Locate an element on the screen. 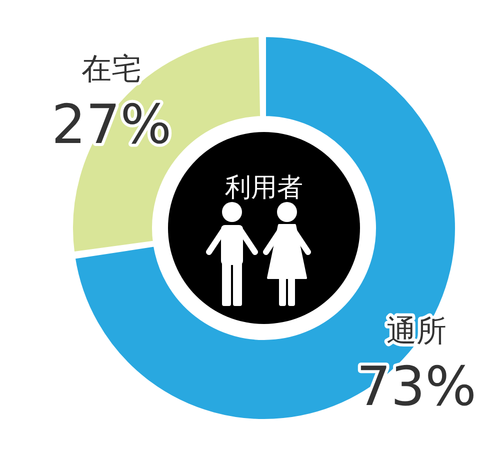  data-label: 73% is located at coordinates (416, 386).